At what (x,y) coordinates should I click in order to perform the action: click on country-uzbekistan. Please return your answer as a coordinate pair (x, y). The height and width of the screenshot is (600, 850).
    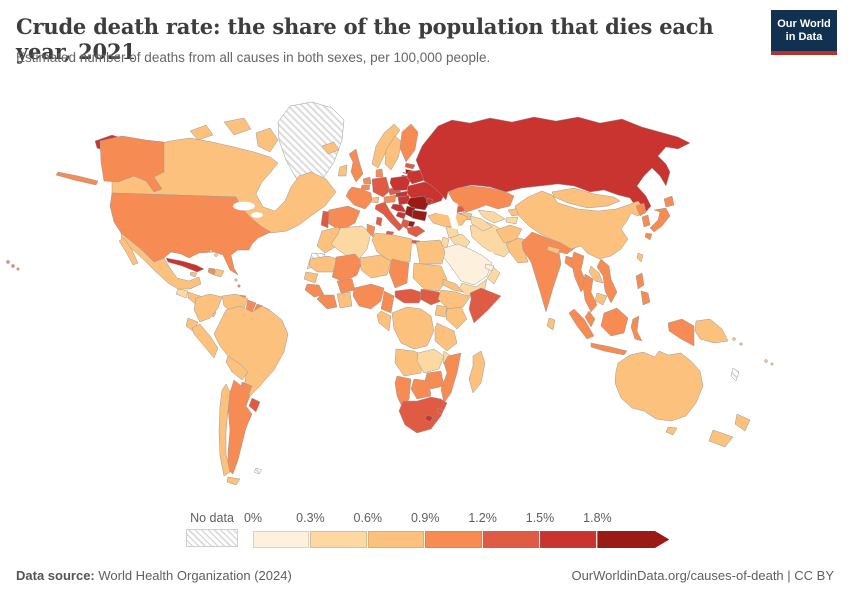
    Looking at the image, I should click on (491, 216).